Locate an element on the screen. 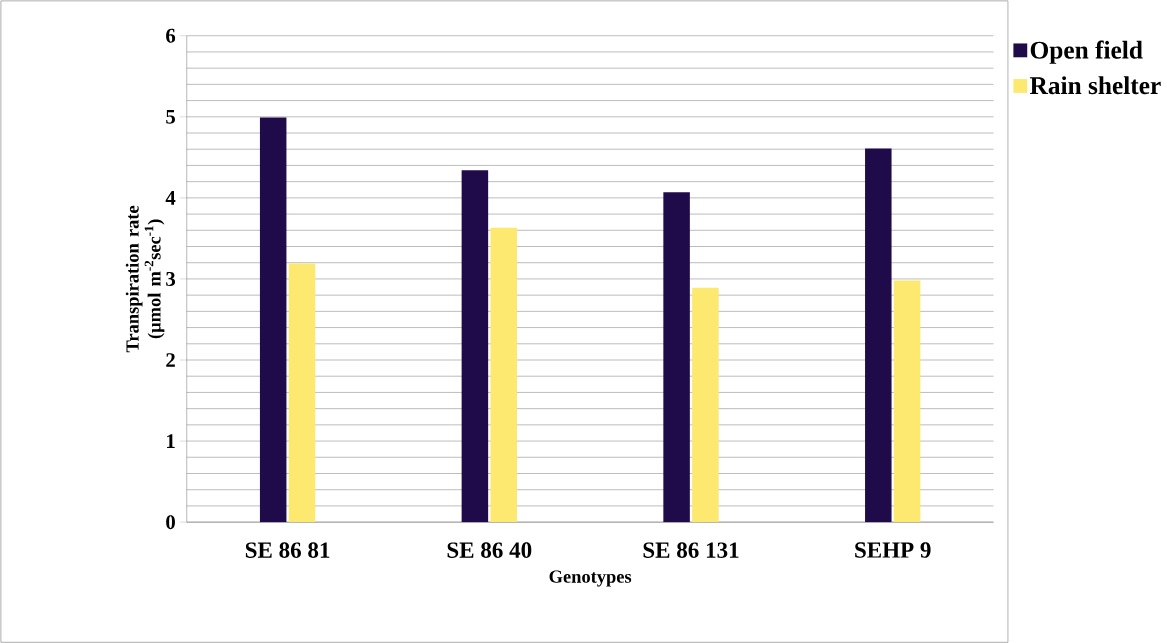 Image resolution: width=1167 pixels, height=643 pixels. legend-label: Open field is located at coordinates (1086, 52).